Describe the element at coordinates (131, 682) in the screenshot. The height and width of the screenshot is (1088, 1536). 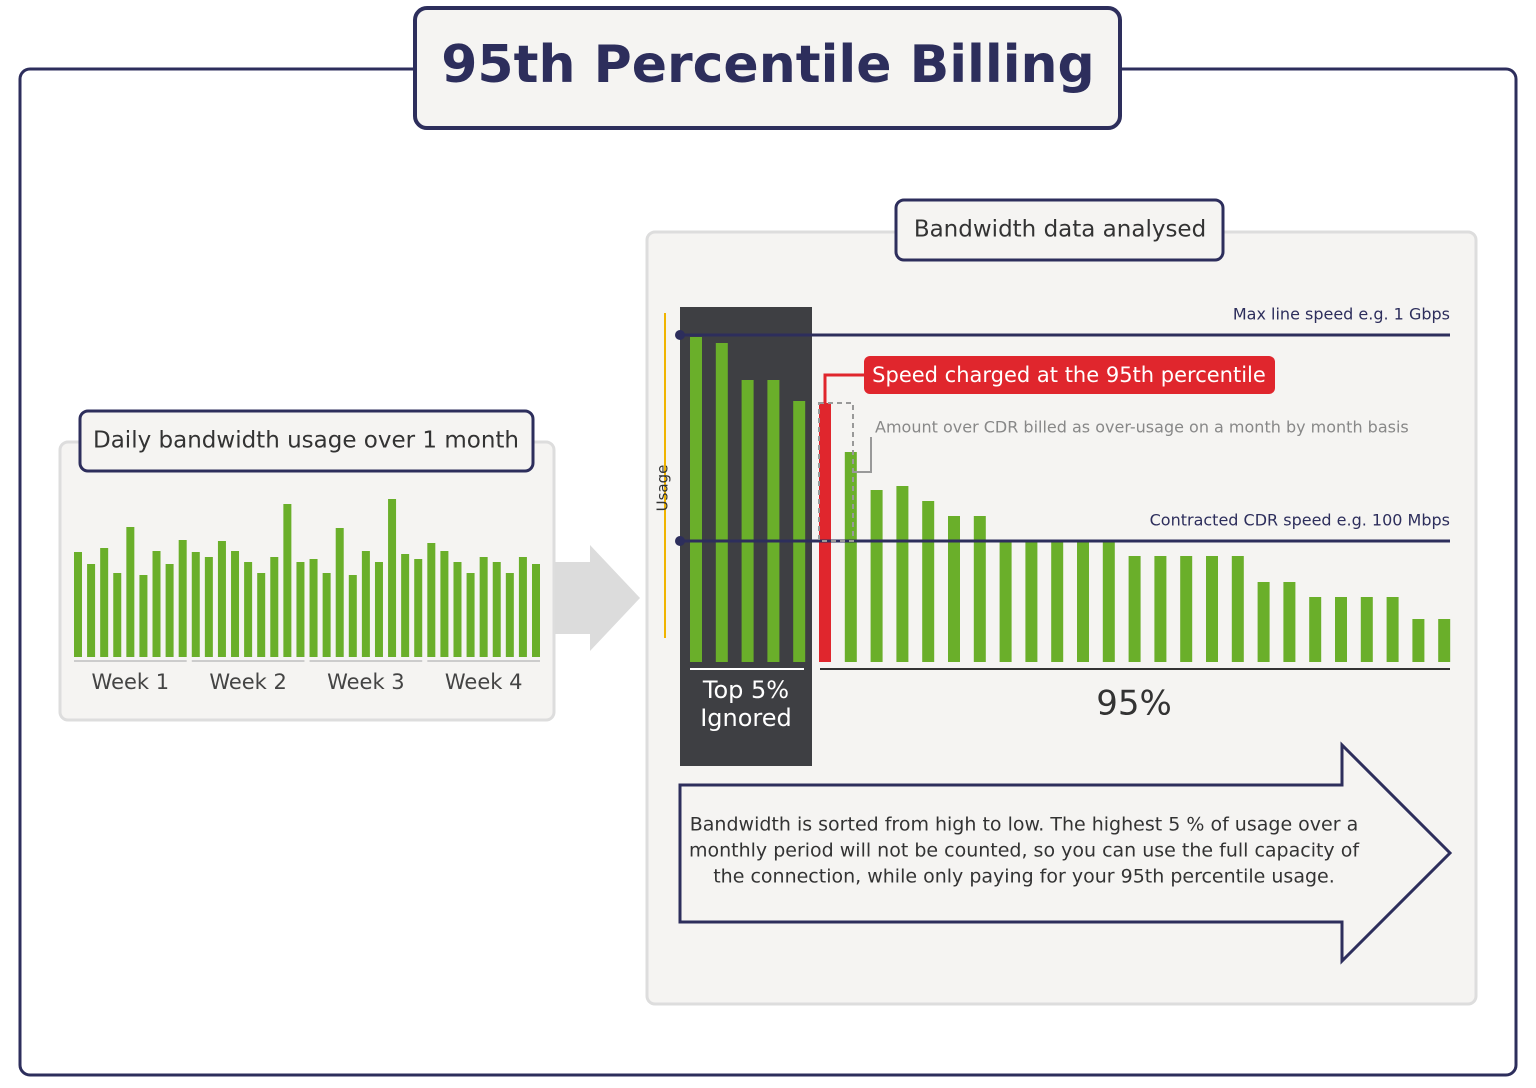
I see `week-label: Week 1` at that location.